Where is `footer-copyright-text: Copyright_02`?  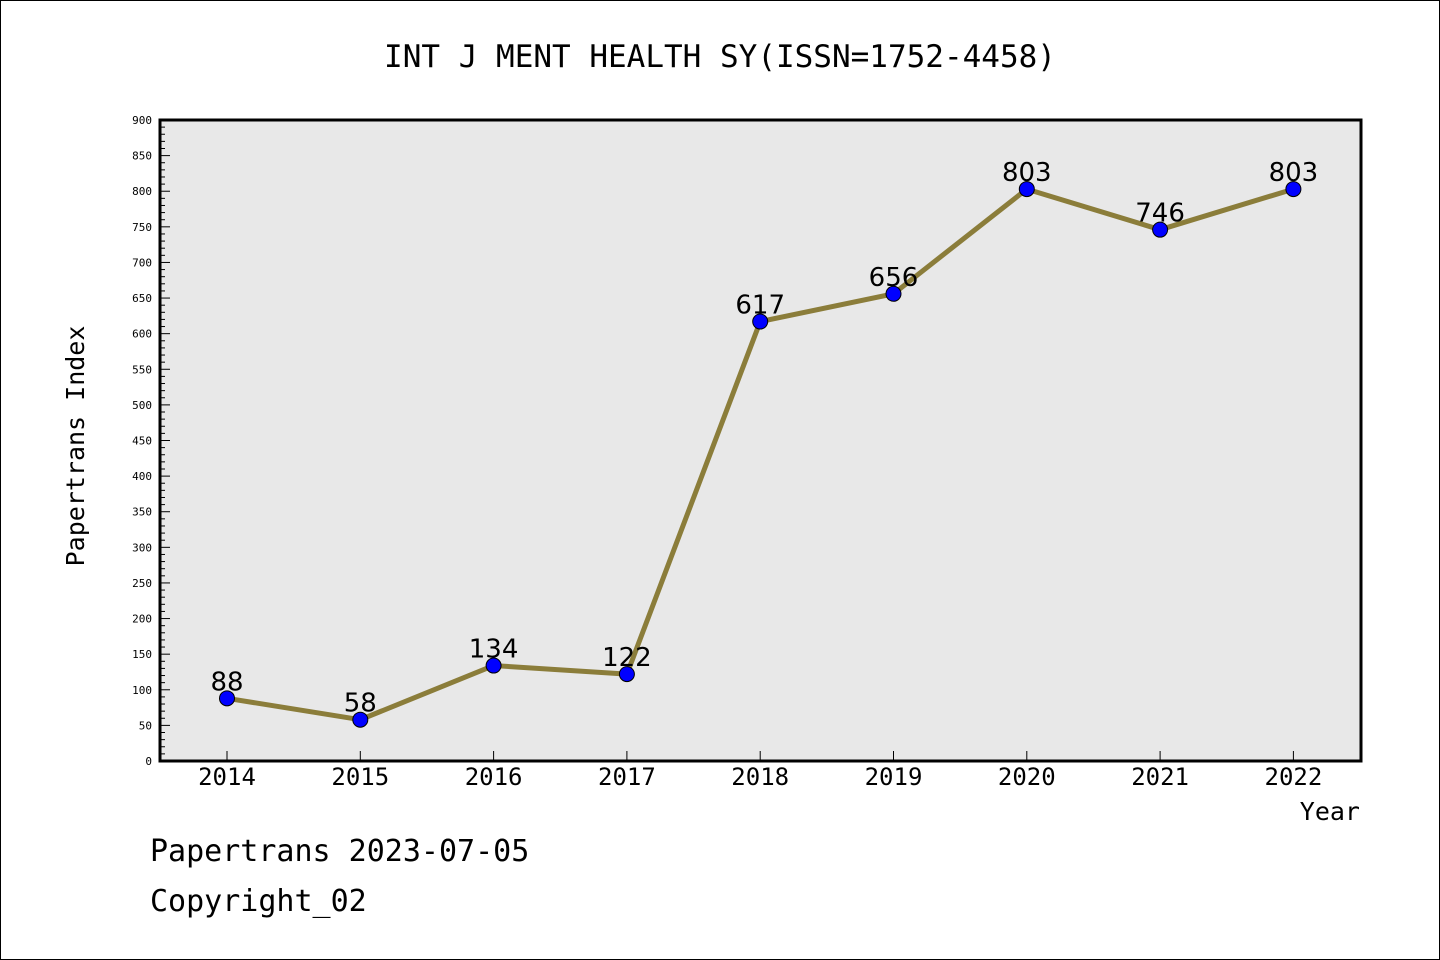 footer-copyright-text: Copyright_02 is located at coordinates (258, 901).